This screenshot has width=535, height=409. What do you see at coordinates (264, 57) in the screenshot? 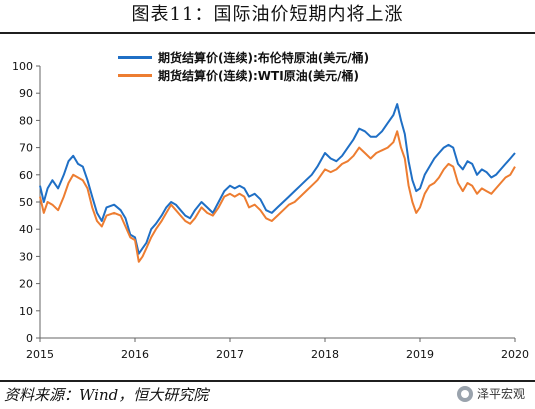
I see `legend-label-brent: 期货结算价(连续):布伦特原油(美元/桶)` at bounding box center [264, 57].